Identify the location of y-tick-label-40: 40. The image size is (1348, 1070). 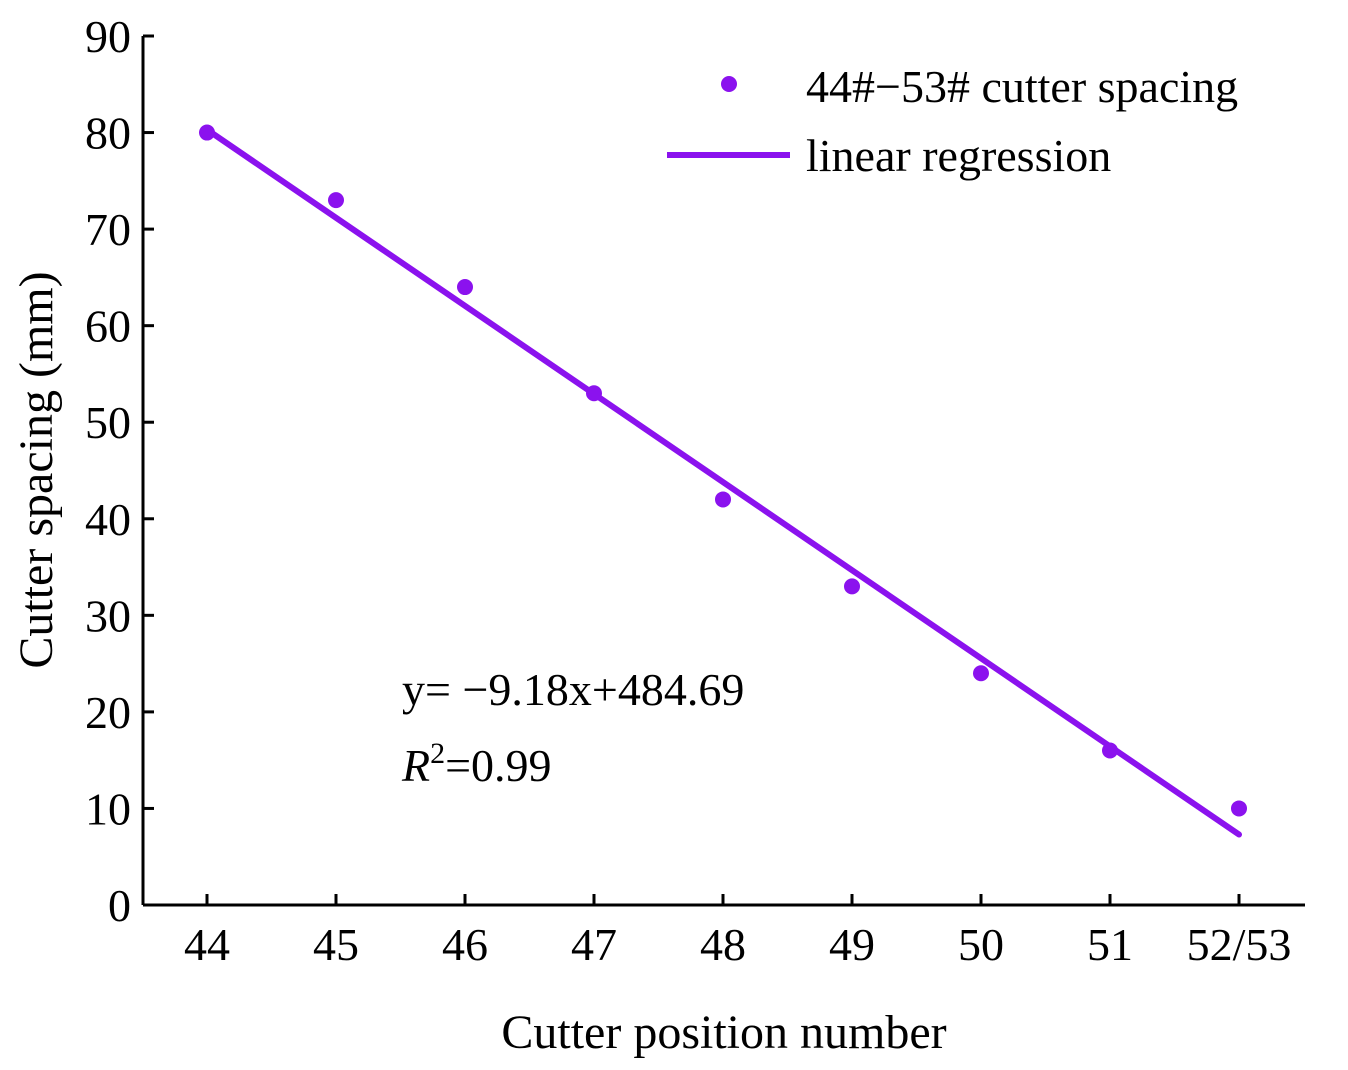
(108, 519).